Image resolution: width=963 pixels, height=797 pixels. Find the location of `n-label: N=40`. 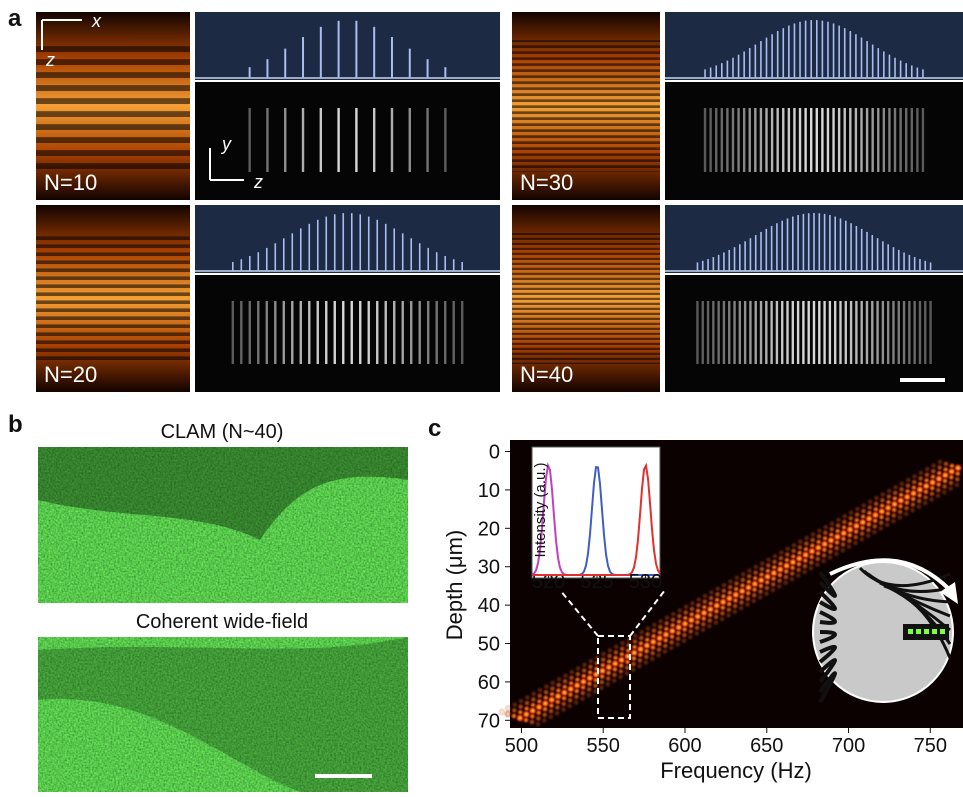

n-label: N=40 is located at coordinates (546, 374).